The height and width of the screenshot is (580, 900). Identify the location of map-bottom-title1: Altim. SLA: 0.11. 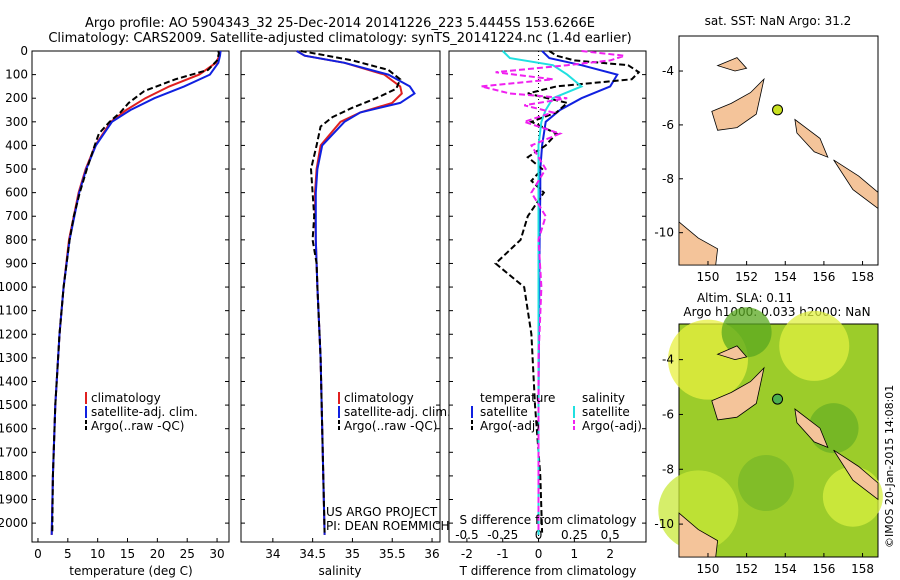
(745, 298).